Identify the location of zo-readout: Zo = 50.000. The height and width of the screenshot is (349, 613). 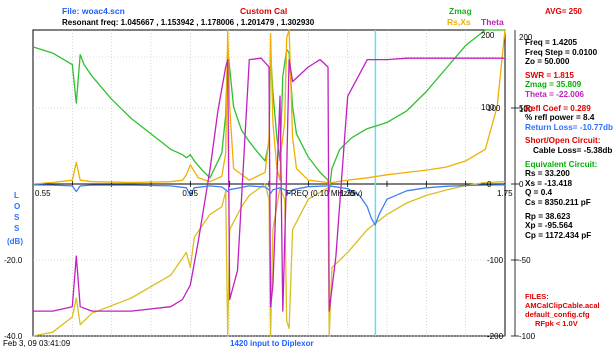
(547, 62).